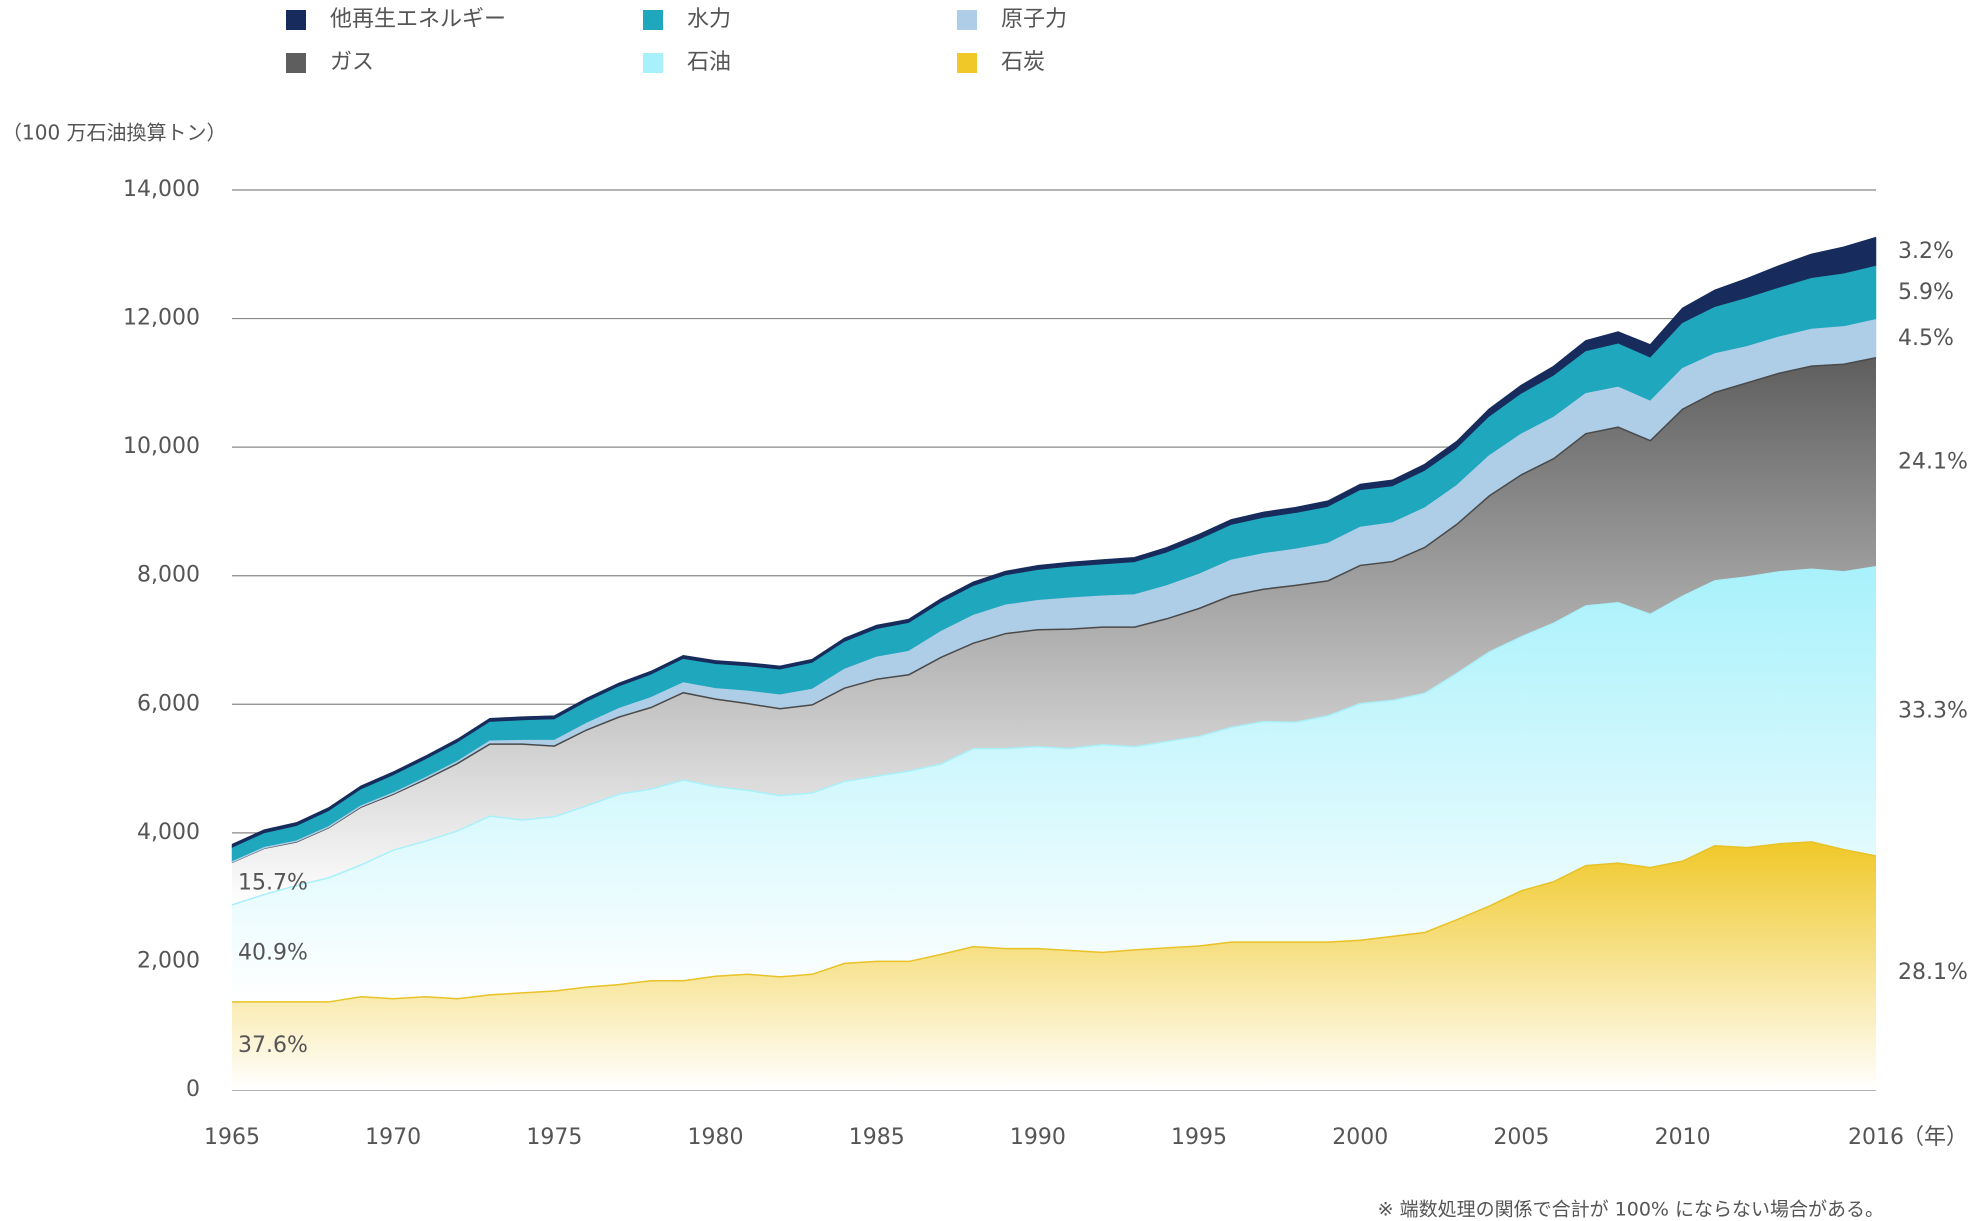  What do you see at coordinates (193, 1089) in the screenshot?
I see `y-tick-label: 0` at bounding box center [193, 1089].